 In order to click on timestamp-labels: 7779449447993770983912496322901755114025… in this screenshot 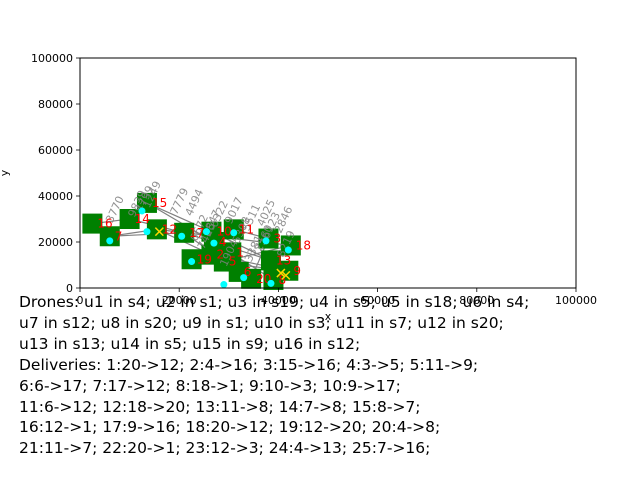, I will do `click(200, 224)`.